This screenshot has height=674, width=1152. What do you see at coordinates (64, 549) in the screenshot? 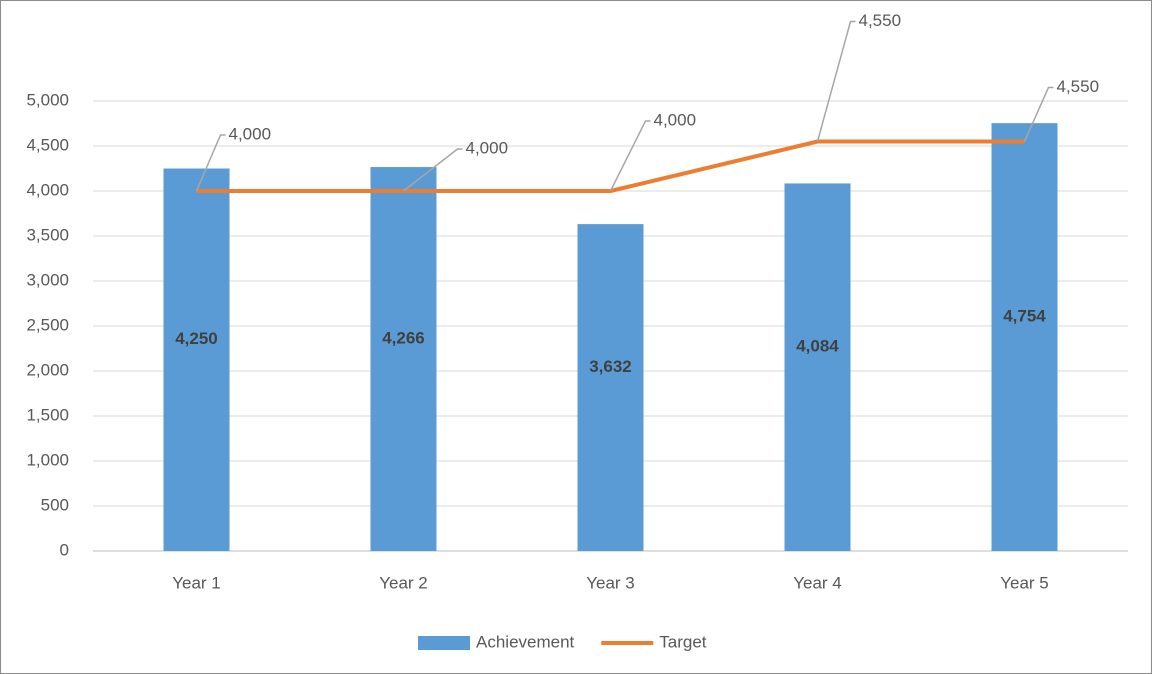
I see `y-tick-label: 0` at bounding box center [64, 549].